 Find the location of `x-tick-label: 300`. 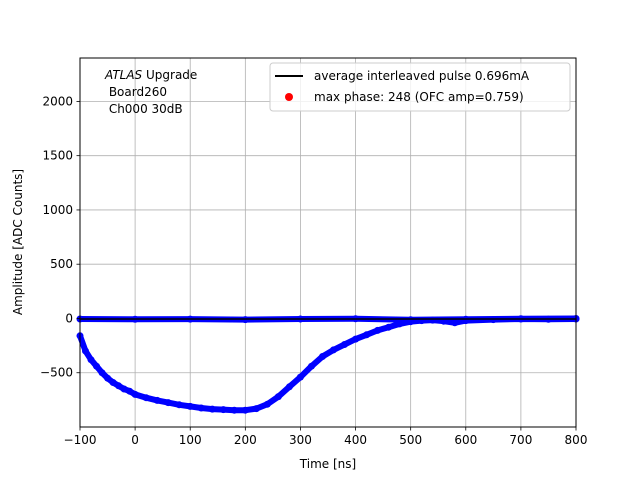

x-tick-label: 300 is located at coordinates (300, 440).